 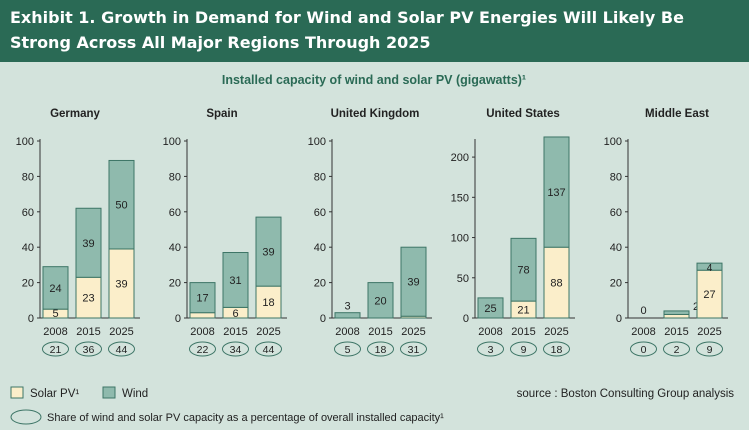 I want to click on share-value: 9, so click(x=710, y=350).